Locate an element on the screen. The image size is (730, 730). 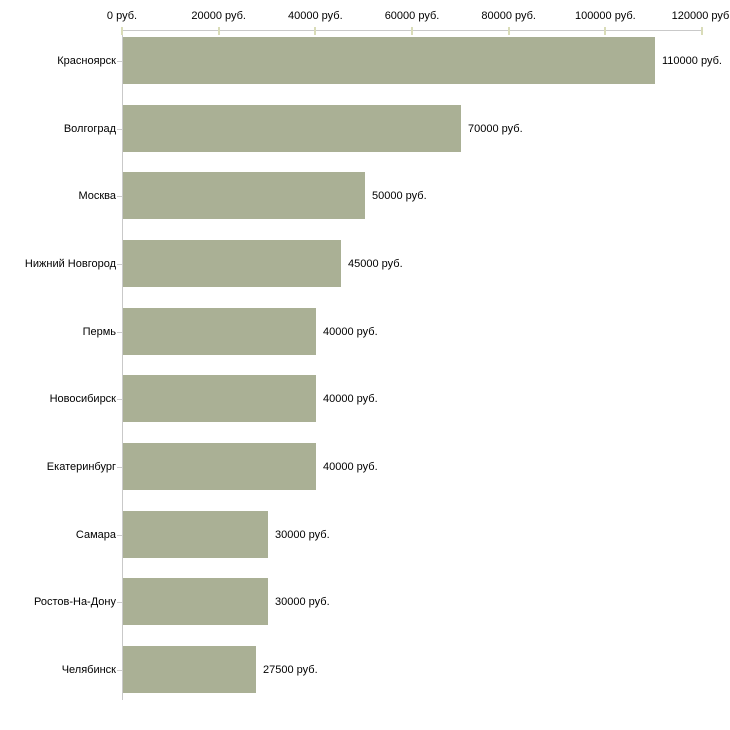
value-label: 110000 руб. is located at coordinates (692, 60).